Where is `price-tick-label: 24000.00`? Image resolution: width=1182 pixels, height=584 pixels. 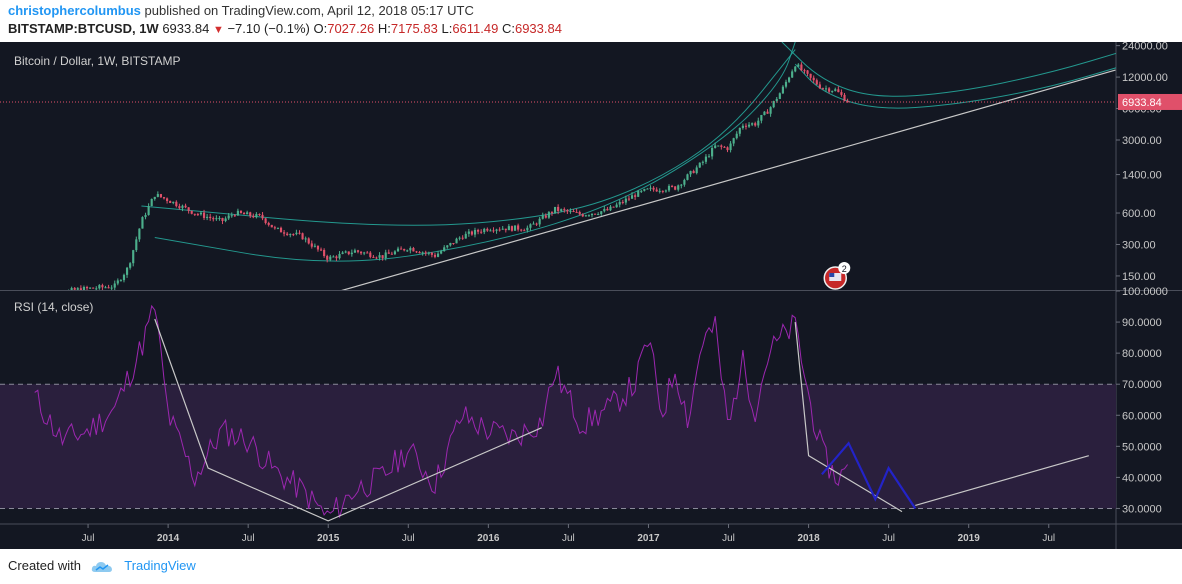 price-tick-label: 24000.00 is located at coordinates (1145, 47).